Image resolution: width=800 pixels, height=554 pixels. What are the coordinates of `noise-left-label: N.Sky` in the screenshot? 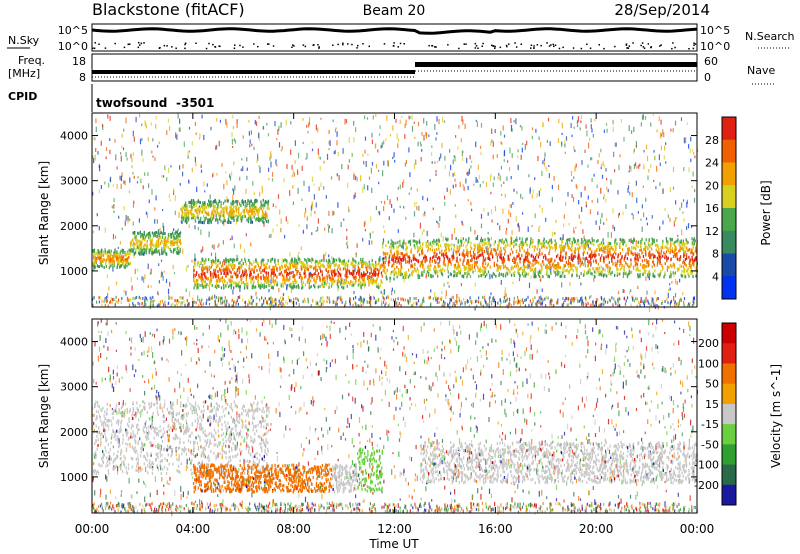 It's located at (24, 40).